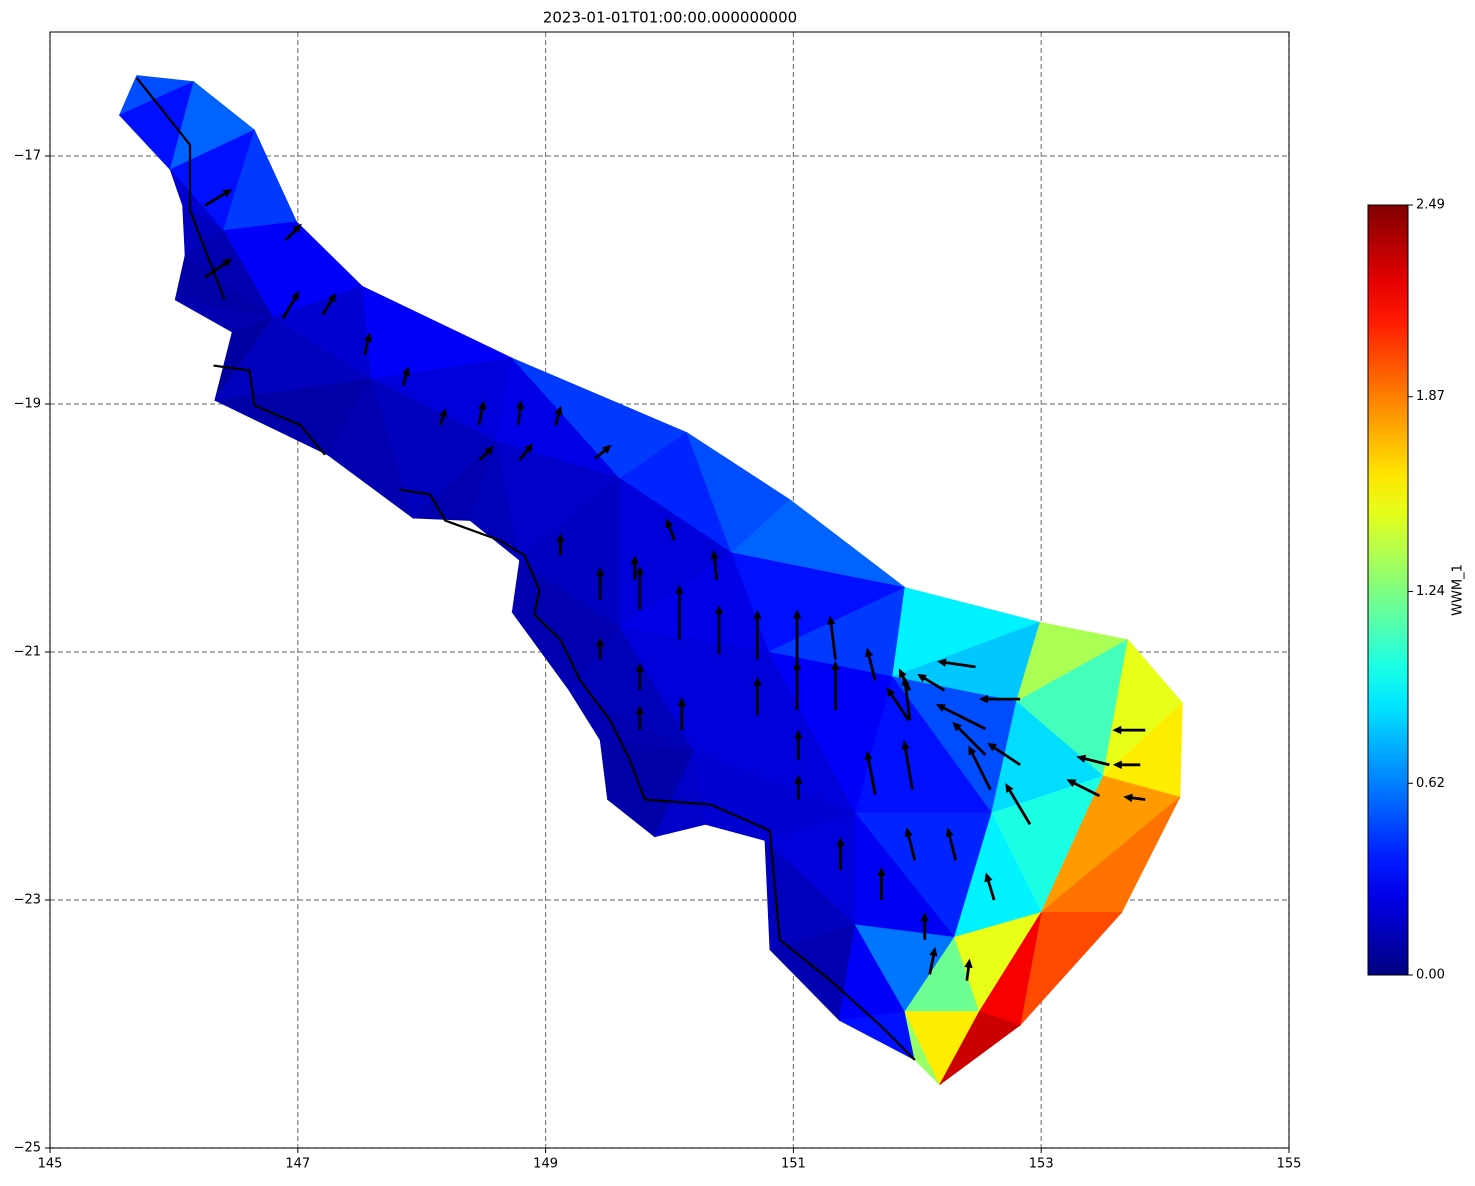 This screenshot has width=1475, height=1186. I want to click on mesh-triangle, so click(980, 1048).